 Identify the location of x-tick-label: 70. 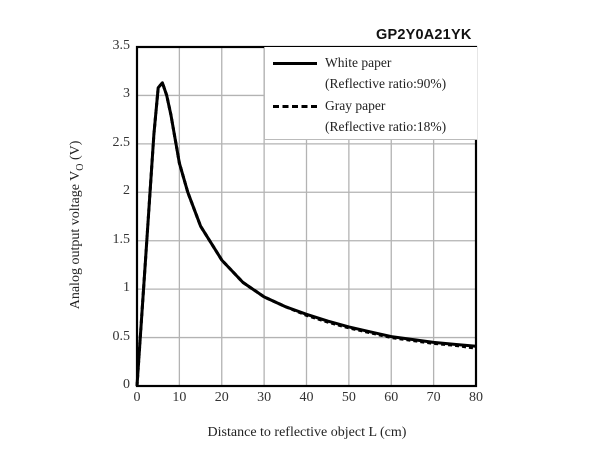
(433, 397).